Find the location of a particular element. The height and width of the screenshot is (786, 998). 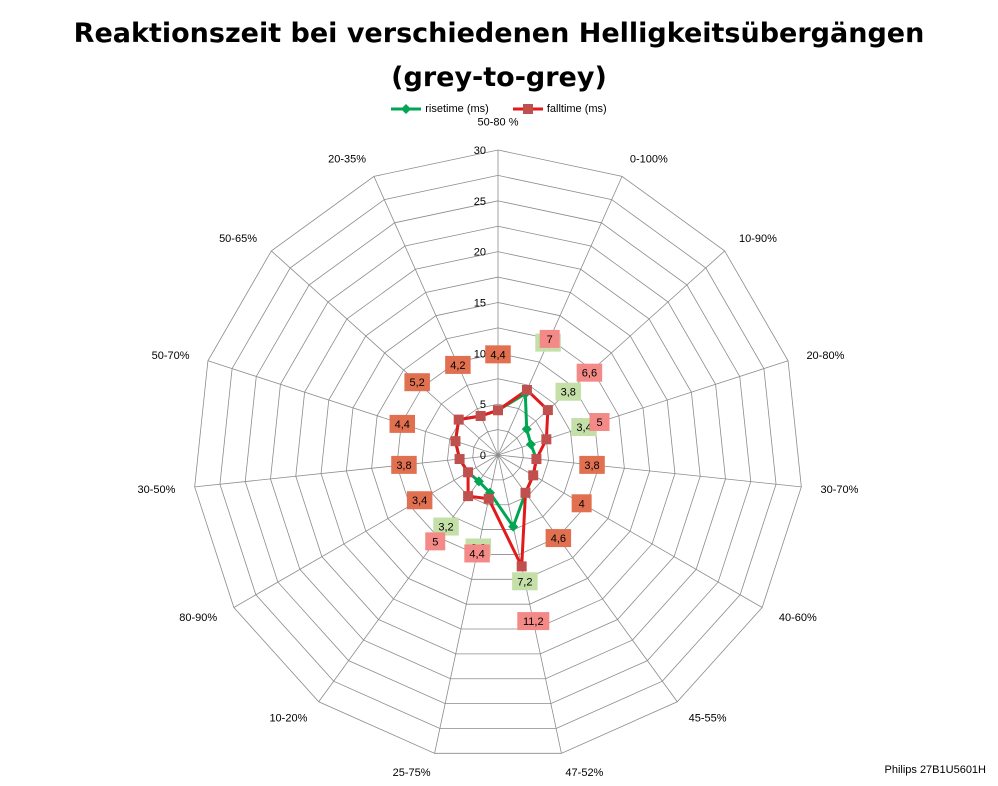

legend-label-risetime: risetime (ms) is located at coordinates (457, 109).